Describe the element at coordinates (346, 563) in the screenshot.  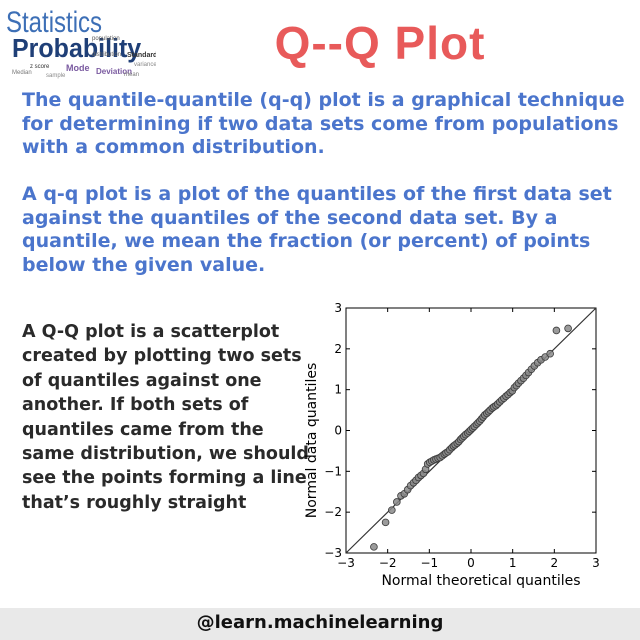
I see `x-tick-label: −3` at that location.